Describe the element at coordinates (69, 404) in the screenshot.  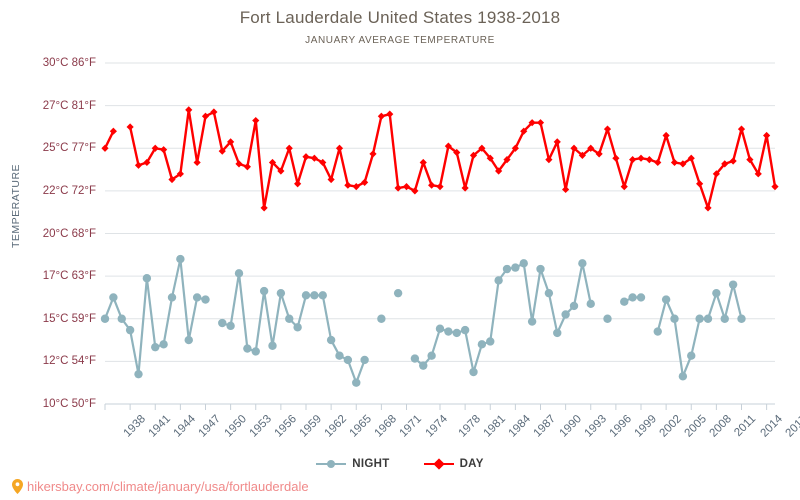
I see `y-axis-tick-label: 10°C 50°F` at that location.